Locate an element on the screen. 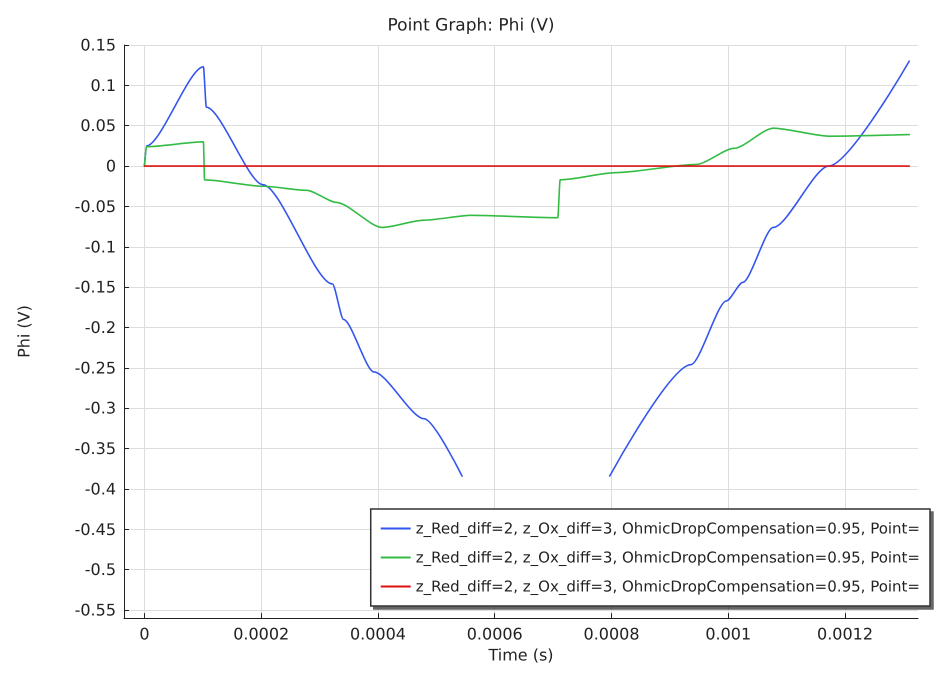 Image resolution: width=942 pixels, height=677 pixels. y-tick-label: -0.05 is located at coordinates (95, 206).